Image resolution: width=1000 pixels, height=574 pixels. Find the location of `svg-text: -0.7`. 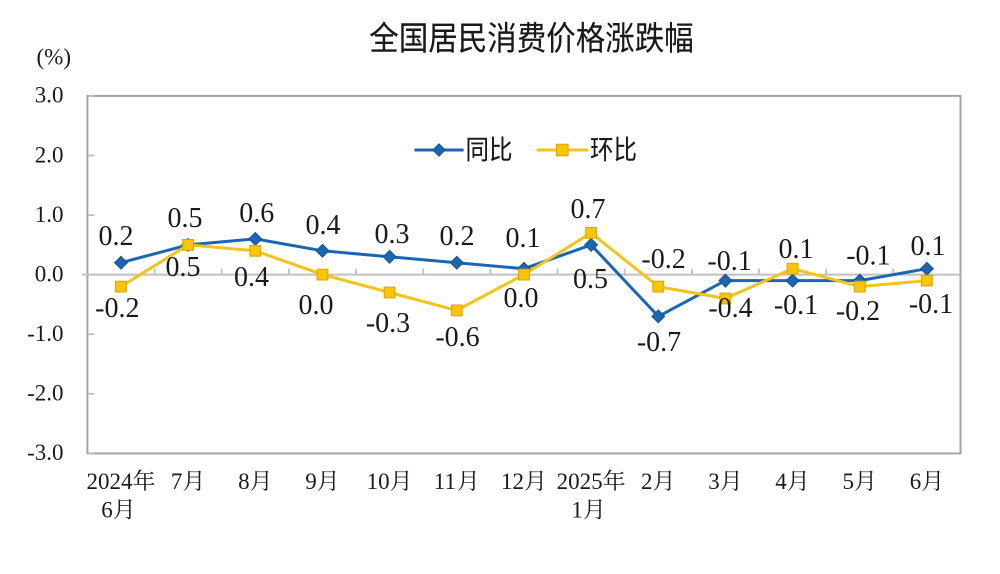

svg-text: -0.7 is located at coordinates (659, 342).